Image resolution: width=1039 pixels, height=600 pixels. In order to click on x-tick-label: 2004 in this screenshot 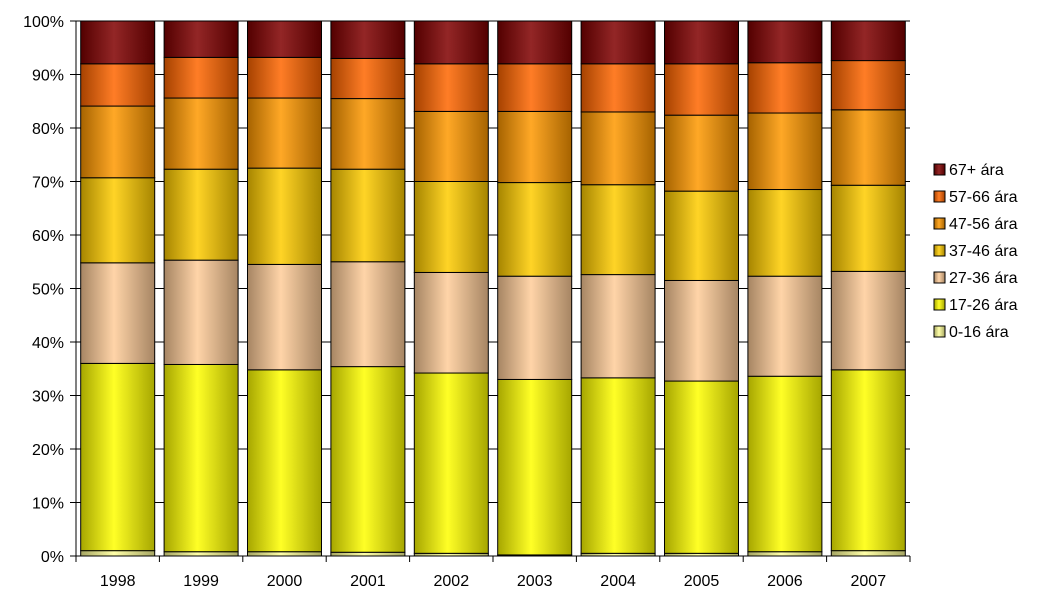, I will do `click(618, 581)`.